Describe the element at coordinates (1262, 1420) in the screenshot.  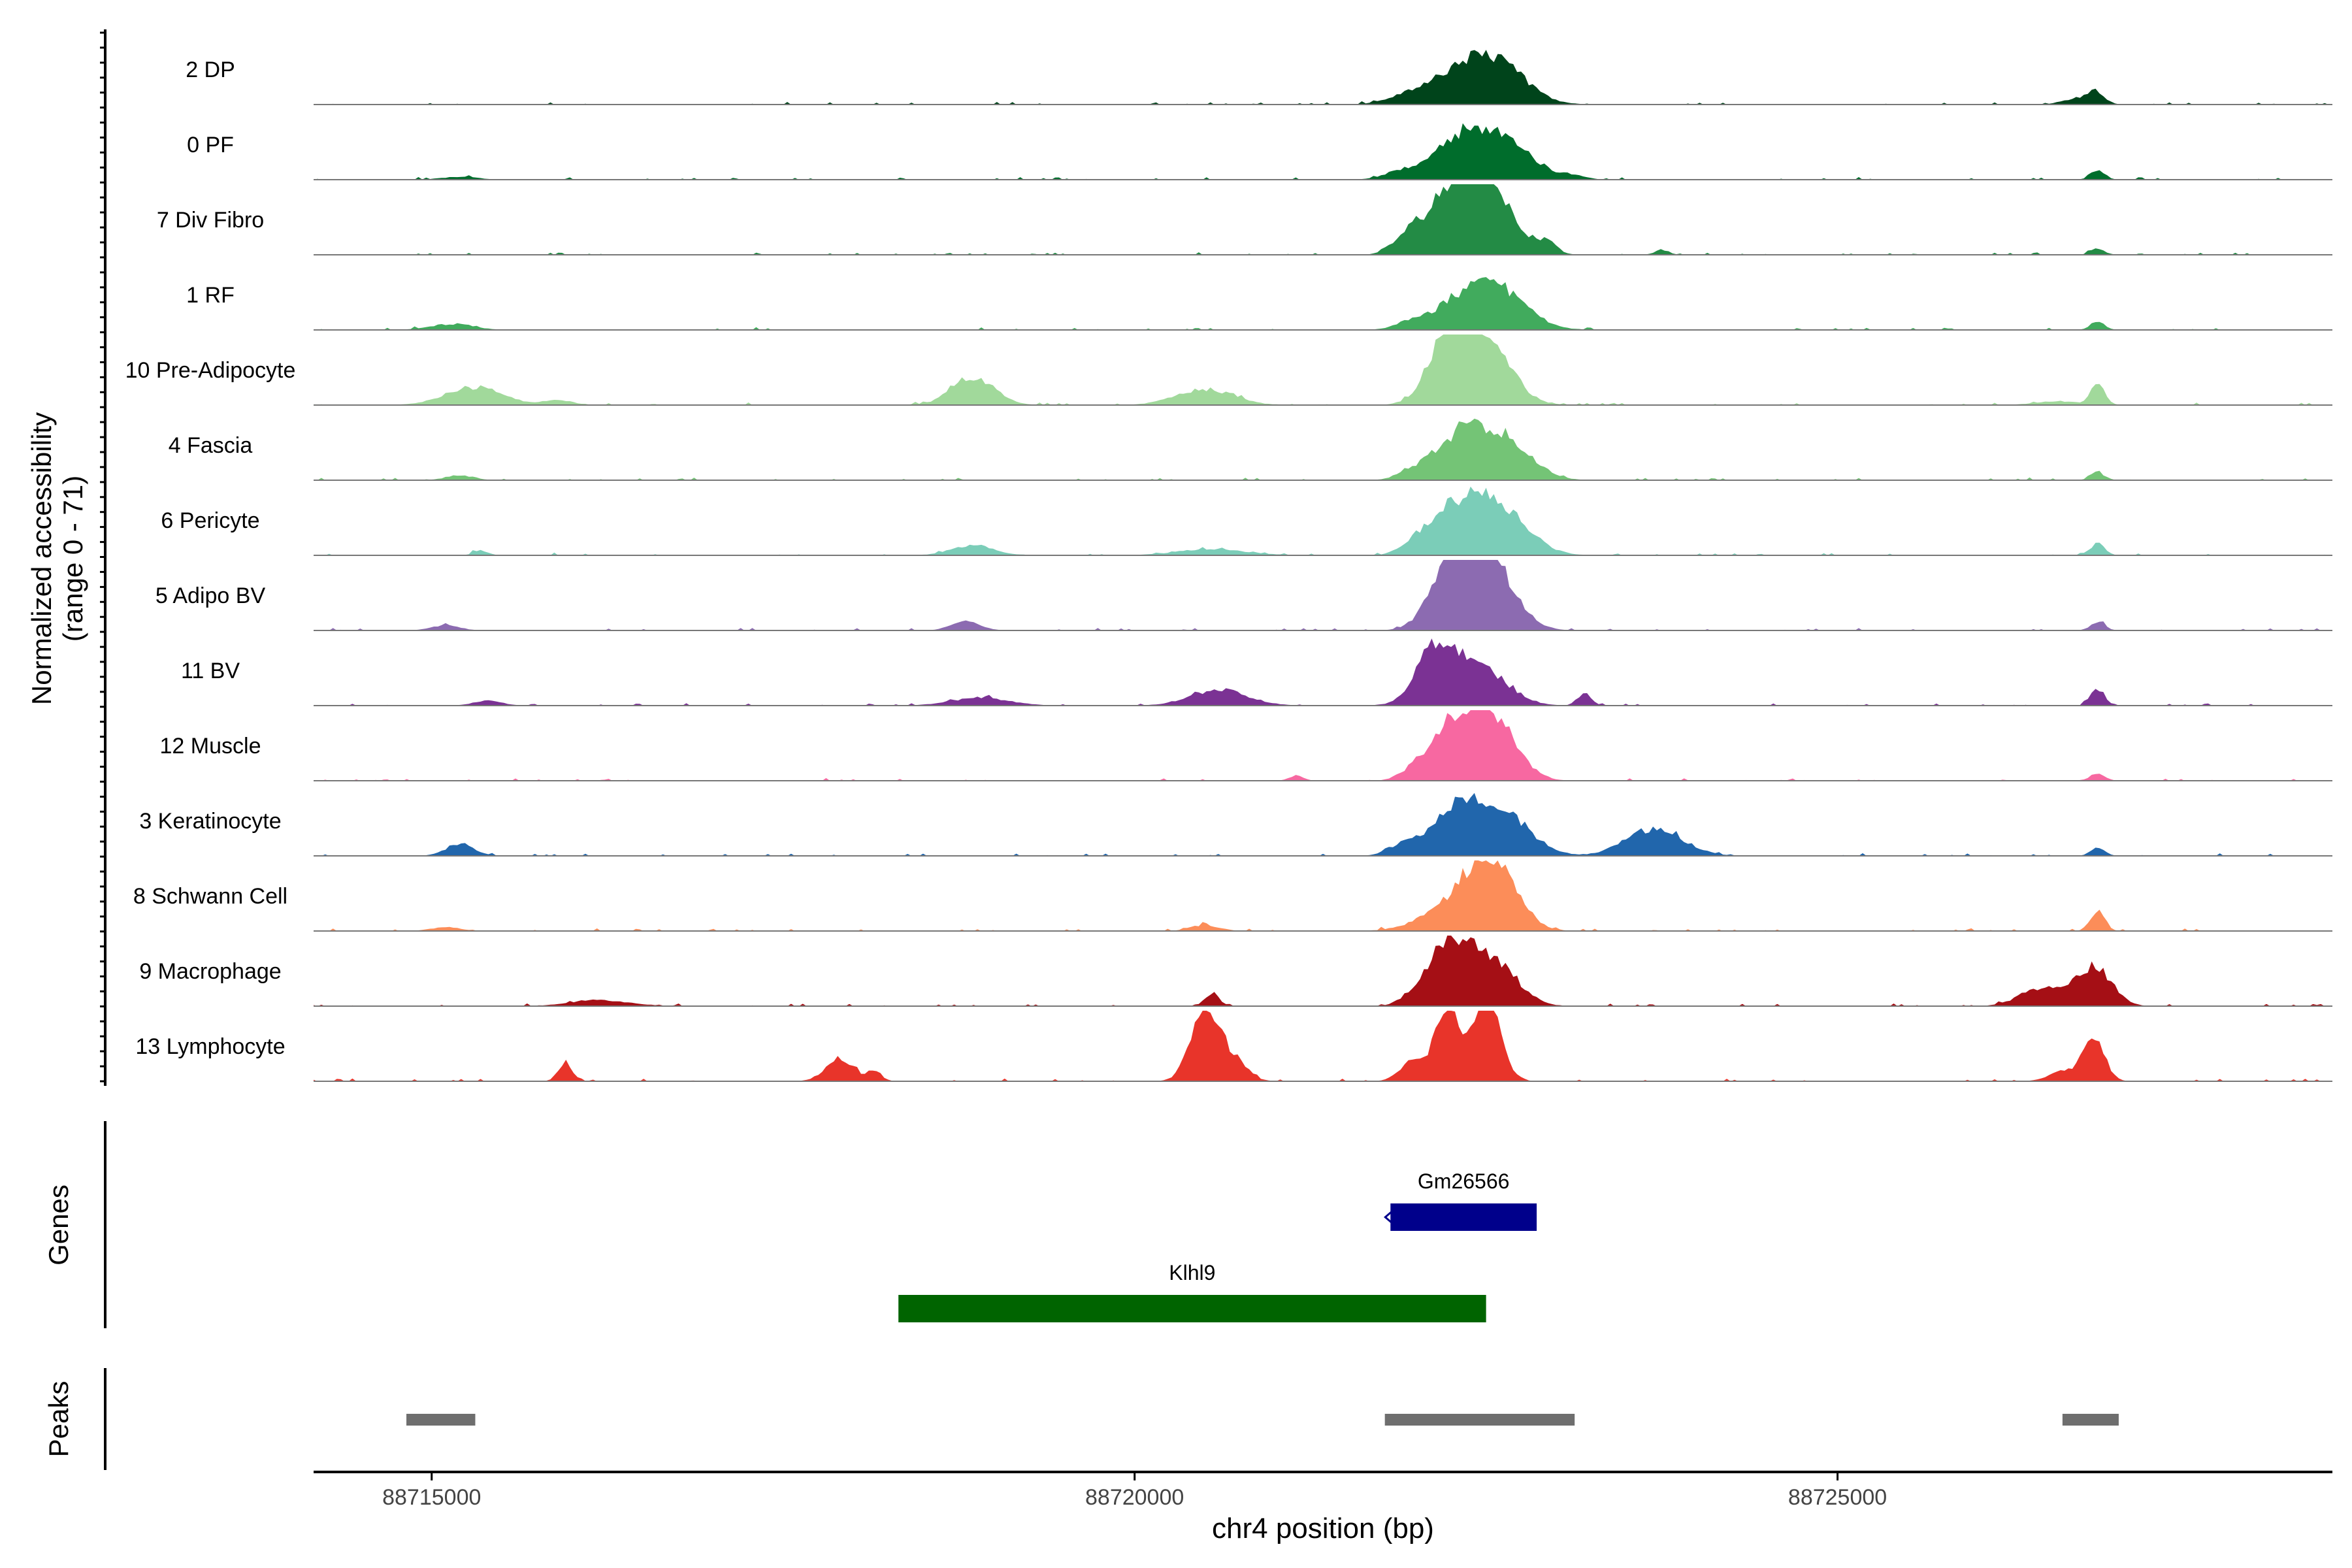
I see `peak-regions` at that location.